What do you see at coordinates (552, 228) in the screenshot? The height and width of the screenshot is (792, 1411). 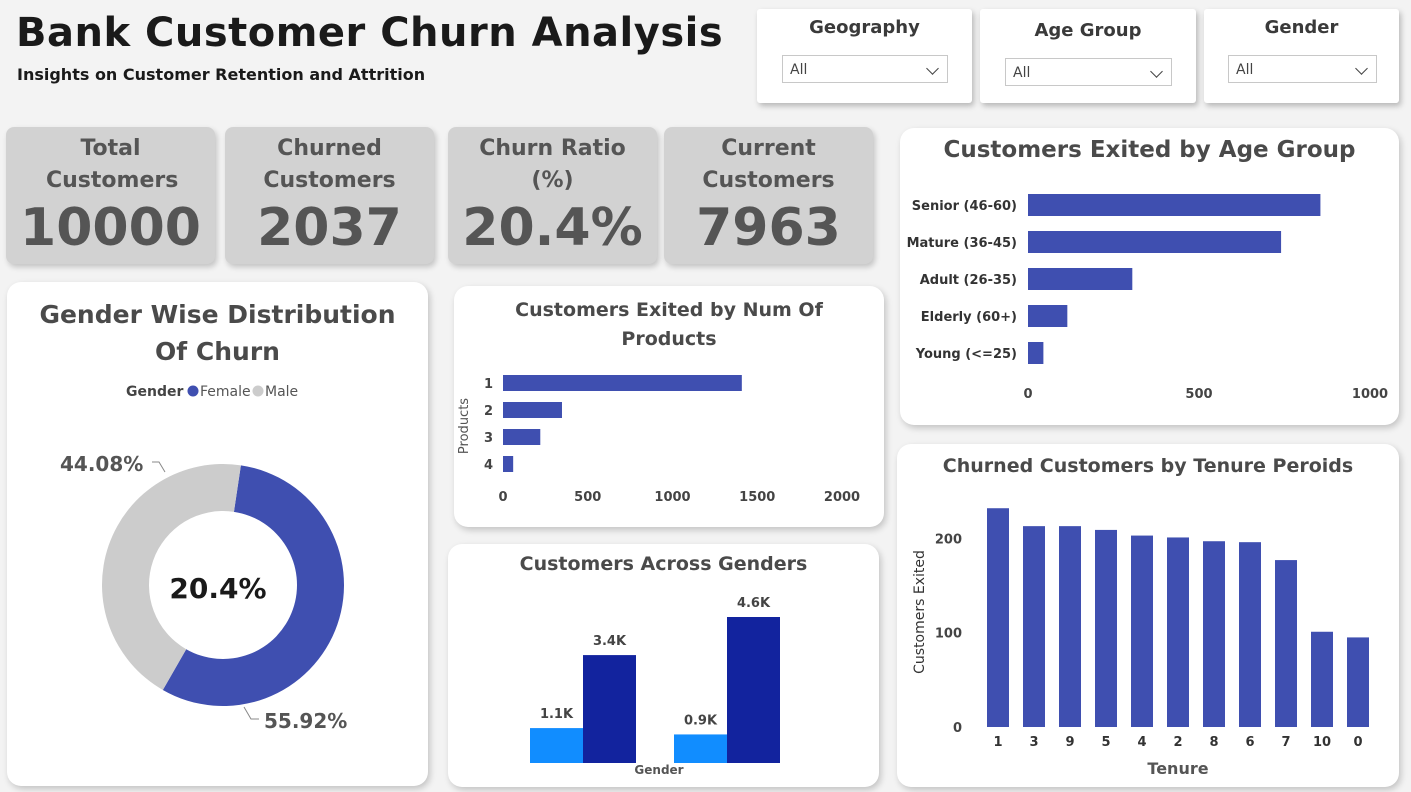 I see `kpi-value: 20.4%` at bounding box center [552, 228].